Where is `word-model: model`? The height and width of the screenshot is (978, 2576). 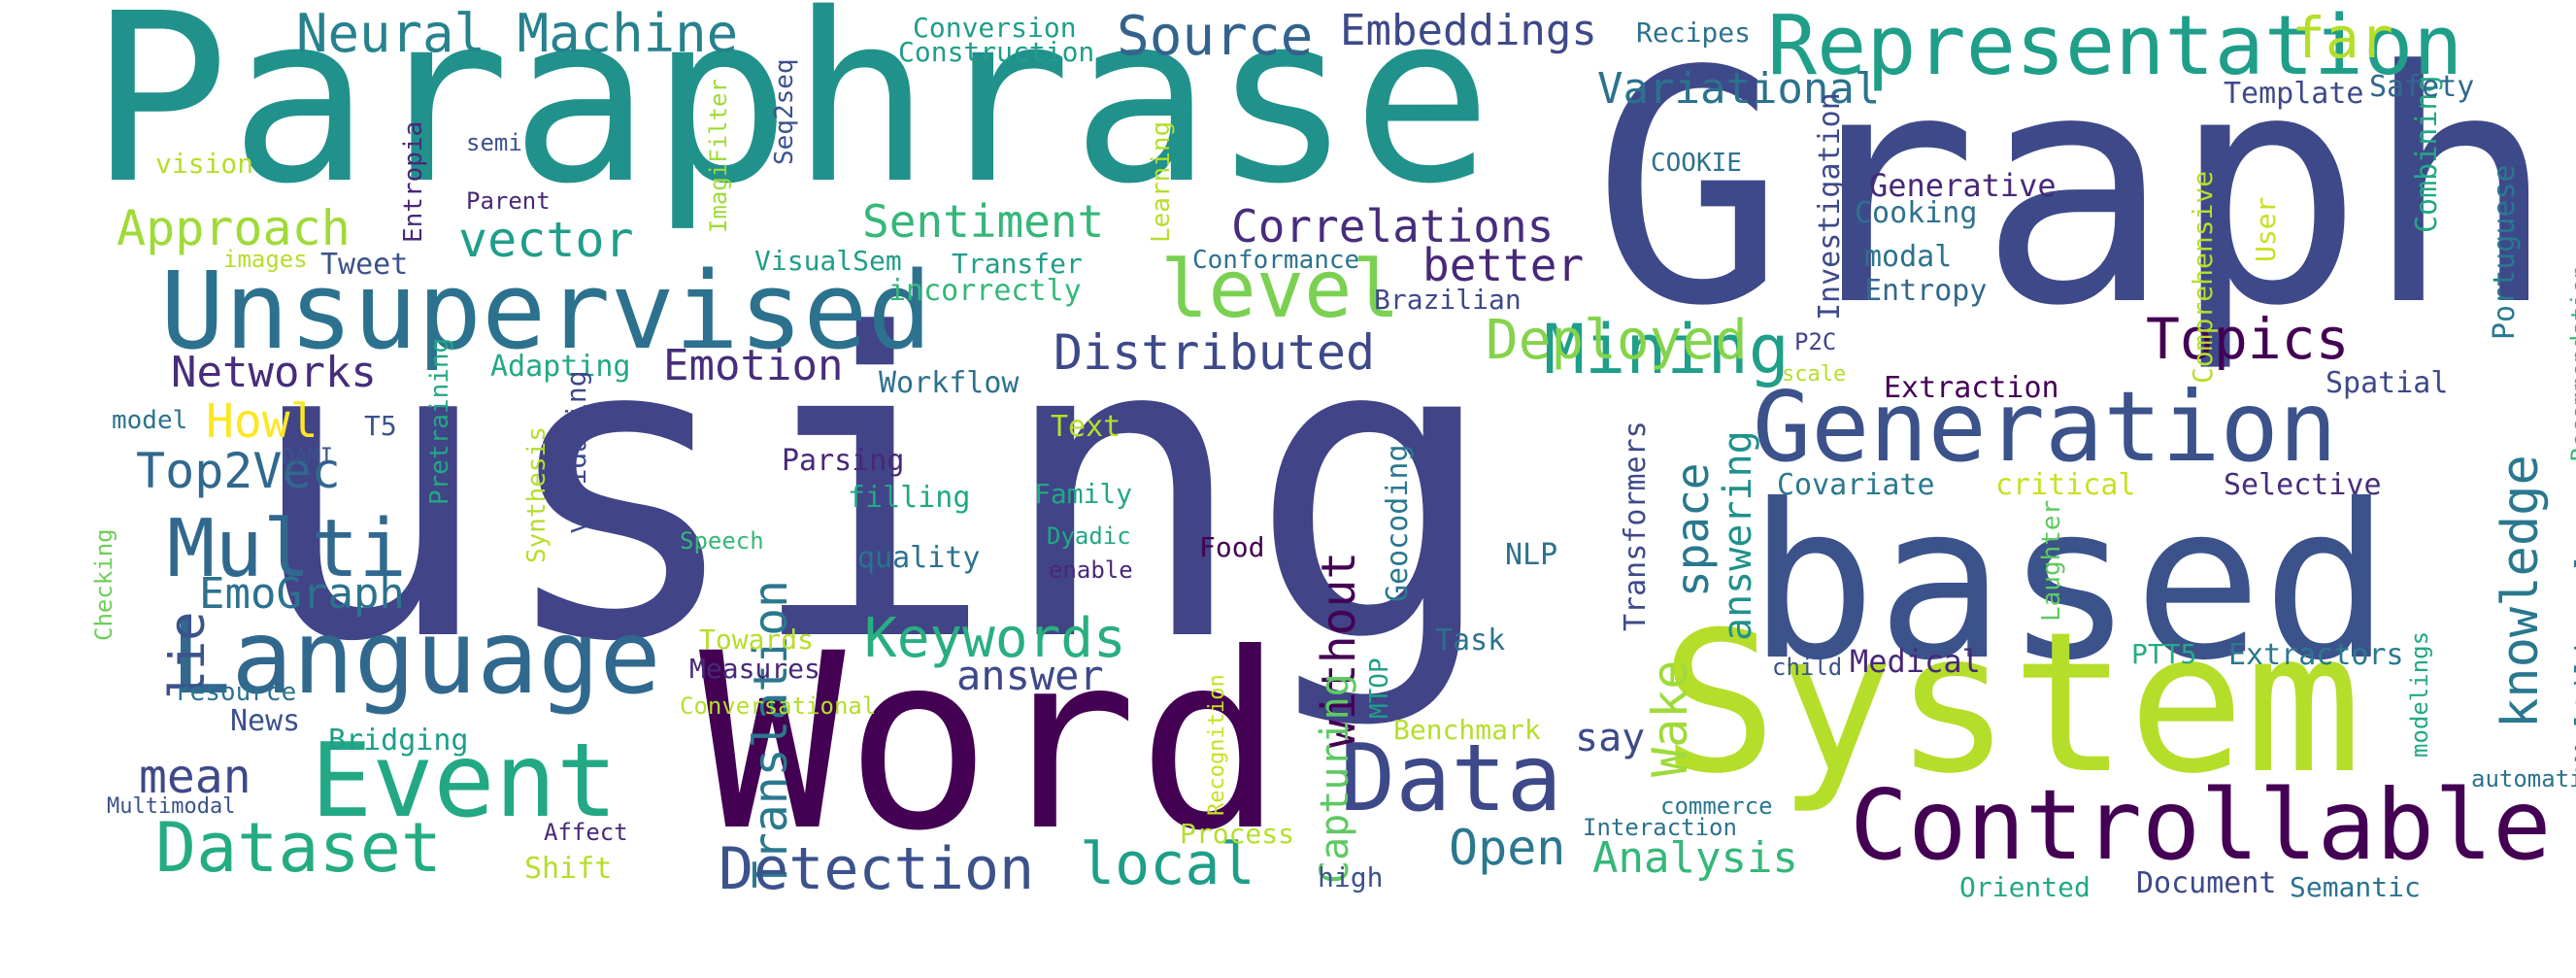 word-model: model is located at coordinates (150, 420).